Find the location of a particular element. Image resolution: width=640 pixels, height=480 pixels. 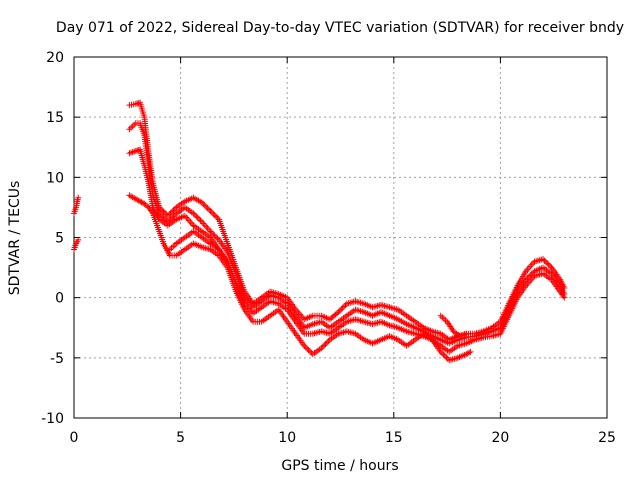

y-tick-label: 10 is located at coordinates (55, 178).